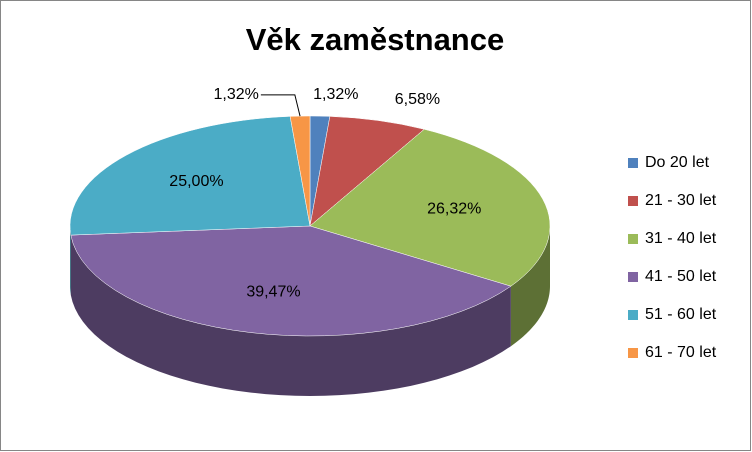  I want to click on legend-label: 51 - 60 let, so click(681, 314).